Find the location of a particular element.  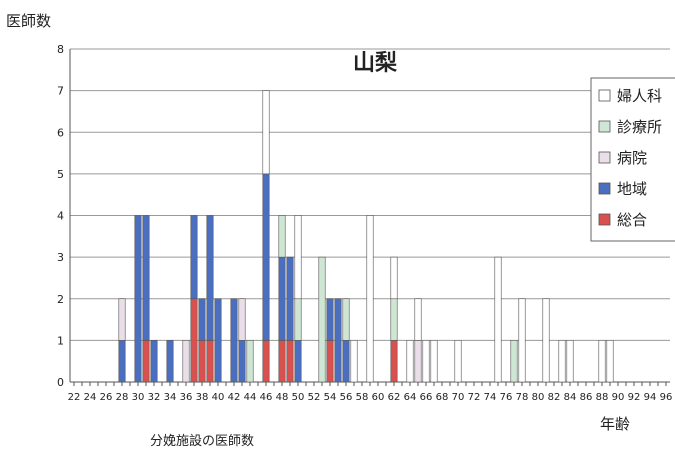

x-tick-label: 96 is located at coordinates (666, 397).